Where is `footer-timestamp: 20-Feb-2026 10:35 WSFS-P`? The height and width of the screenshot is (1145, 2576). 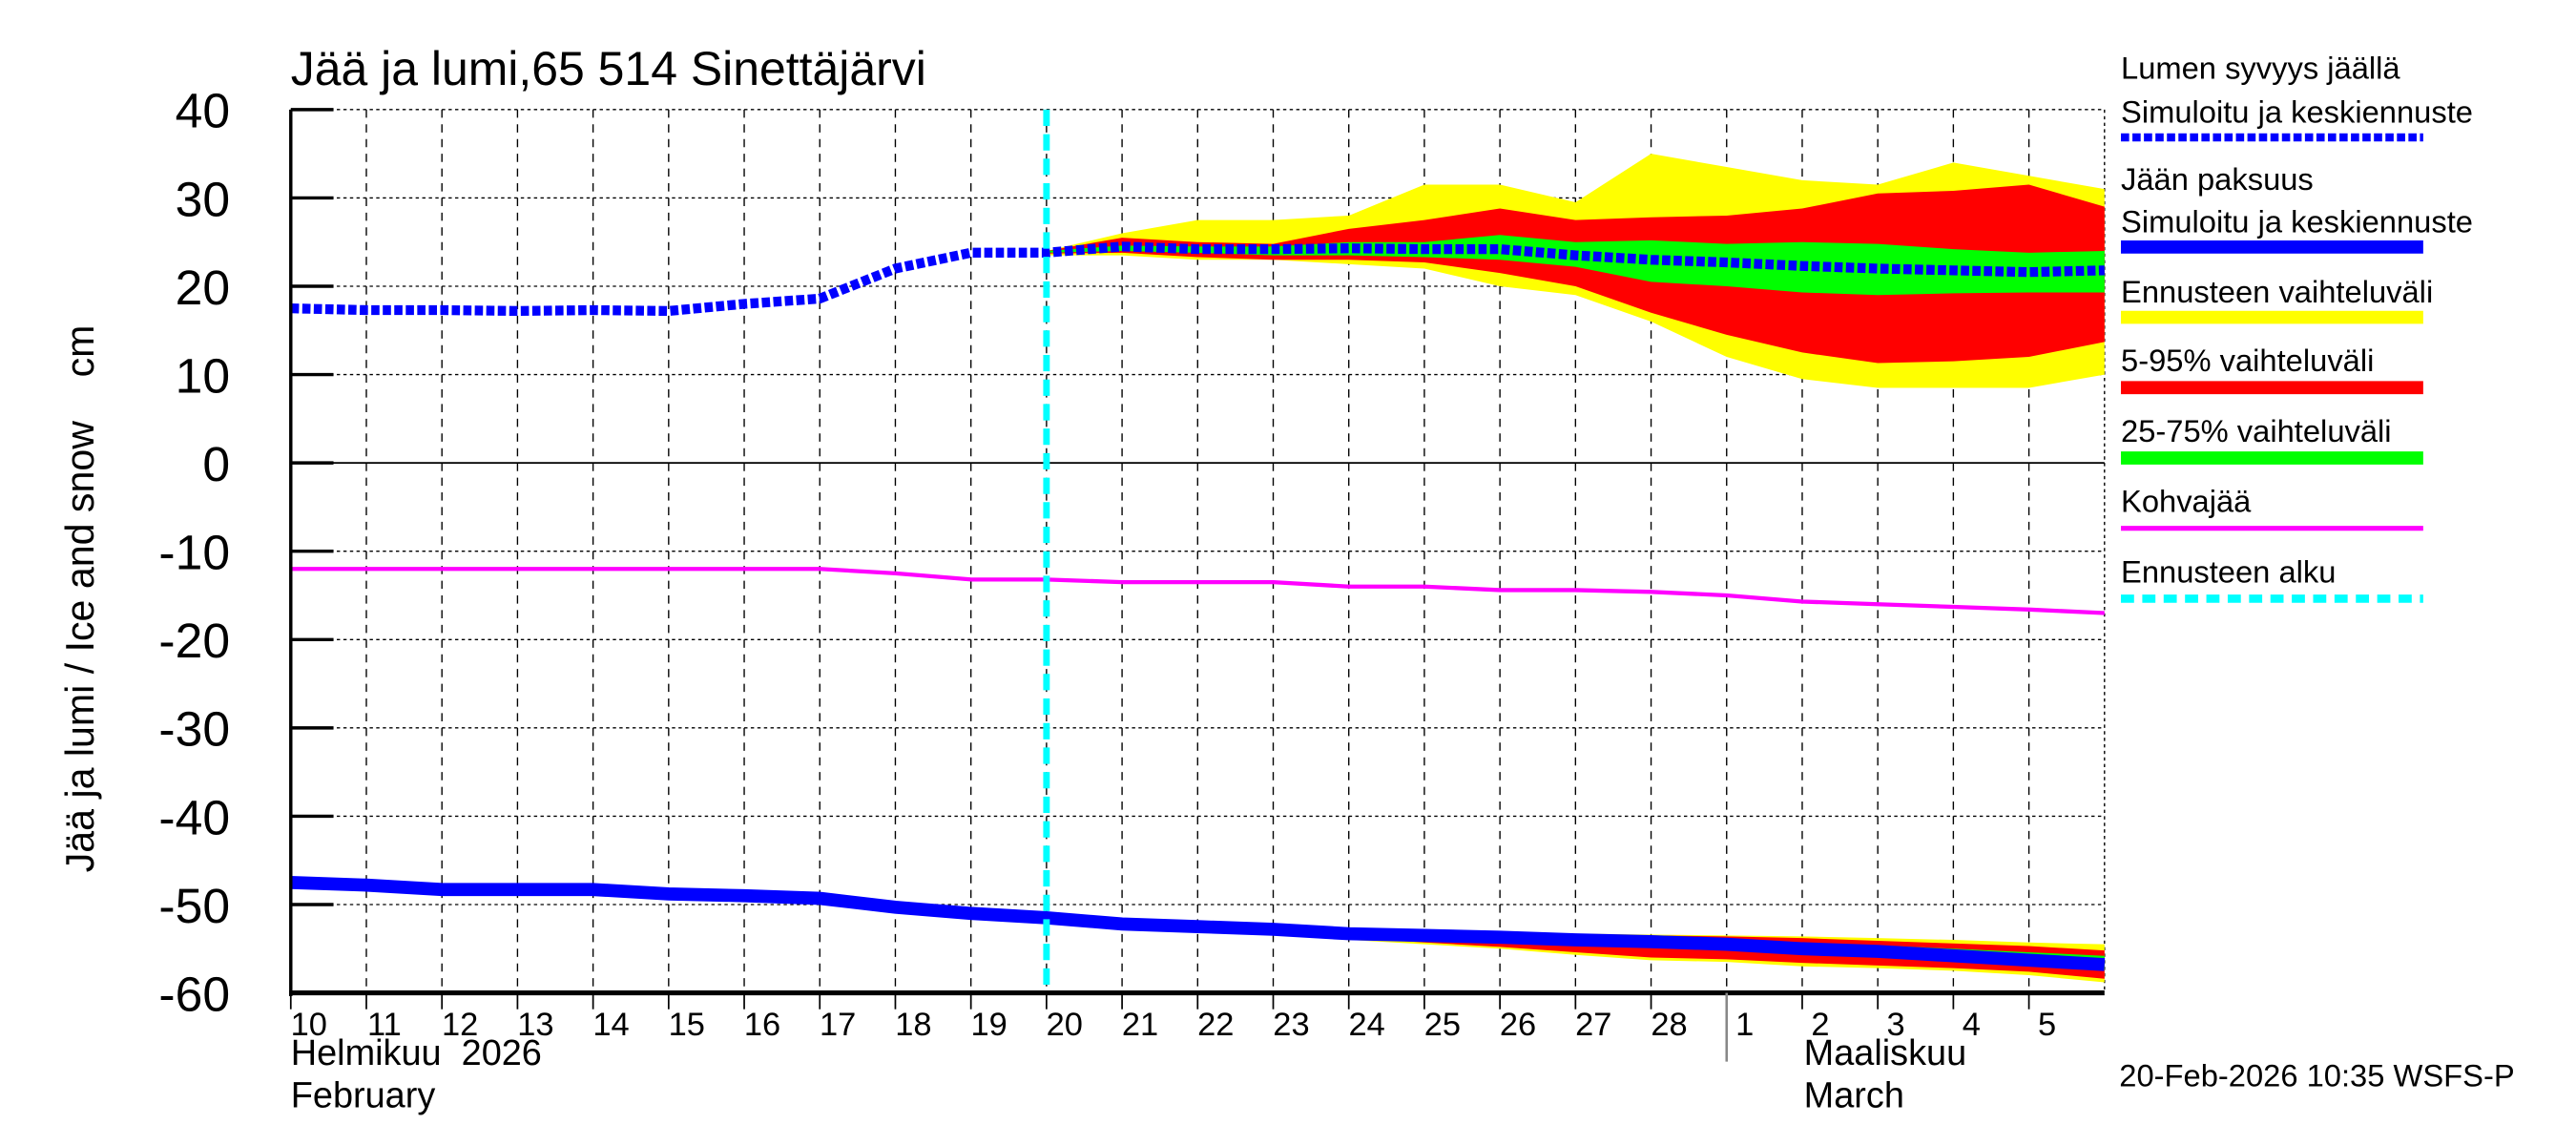
footer-timestamp: 20-Feb-2026 10:35 WSFS-P is located at coordinates (2316, 1075).